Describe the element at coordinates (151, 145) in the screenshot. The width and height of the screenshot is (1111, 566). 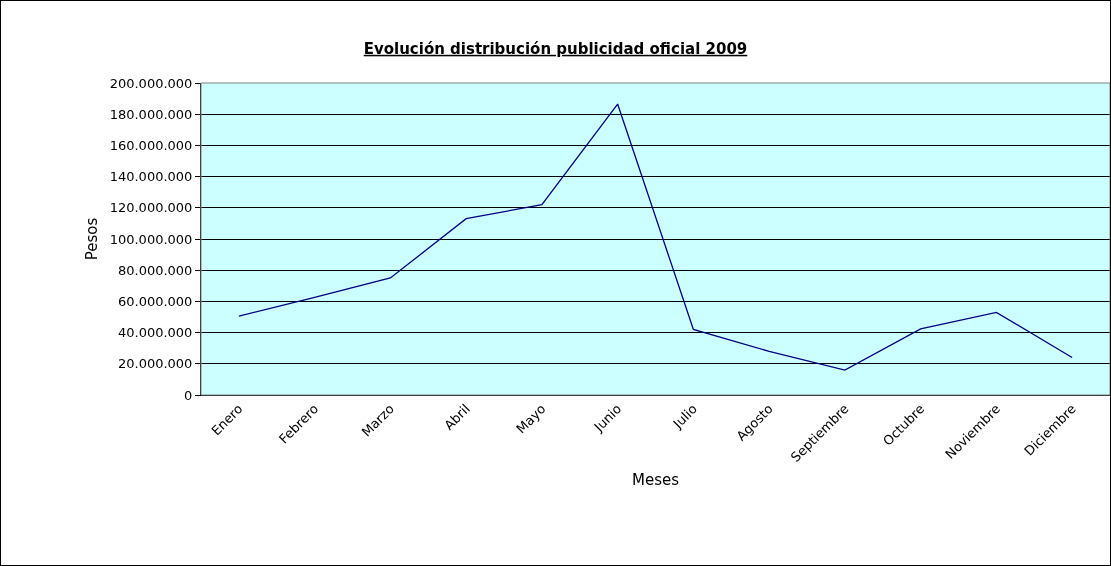
I see `y-tick-label: 160.000.000` at that location.